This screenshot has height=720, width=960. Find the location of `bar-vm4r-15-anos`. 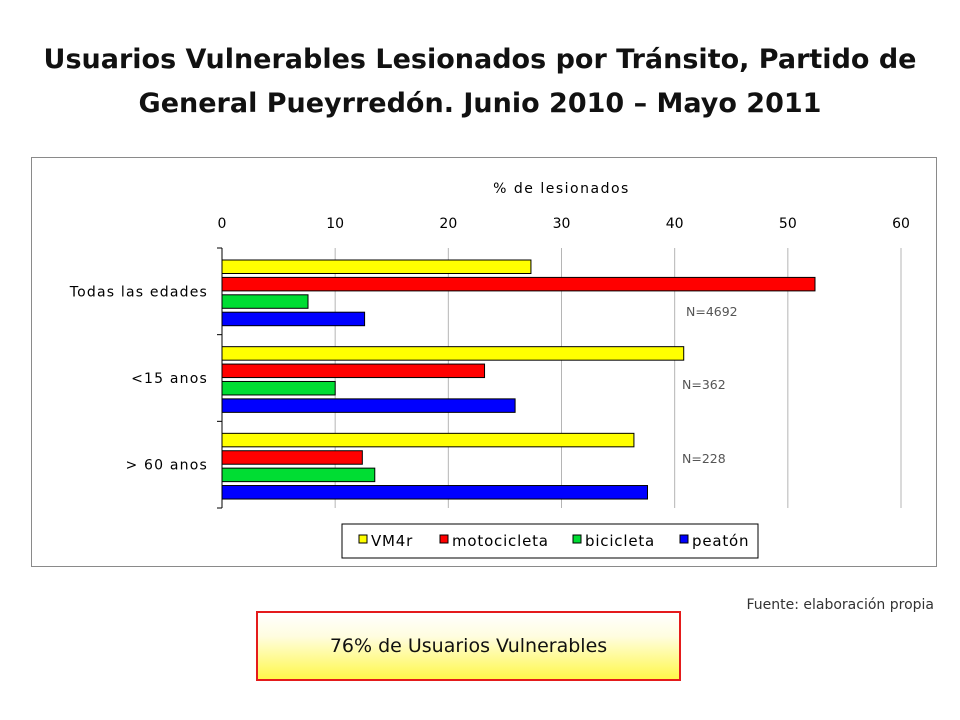

bar-vm4r-15-anos is located at coordinates (453, 353).